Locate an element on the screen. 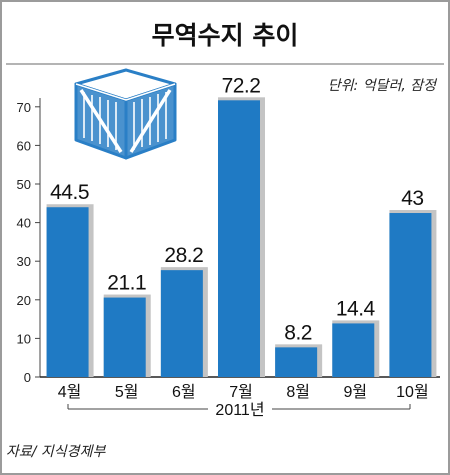 This screenshot has width=450, height=475. bar-value-label: 8.2 is located at coordinates (298, 332).